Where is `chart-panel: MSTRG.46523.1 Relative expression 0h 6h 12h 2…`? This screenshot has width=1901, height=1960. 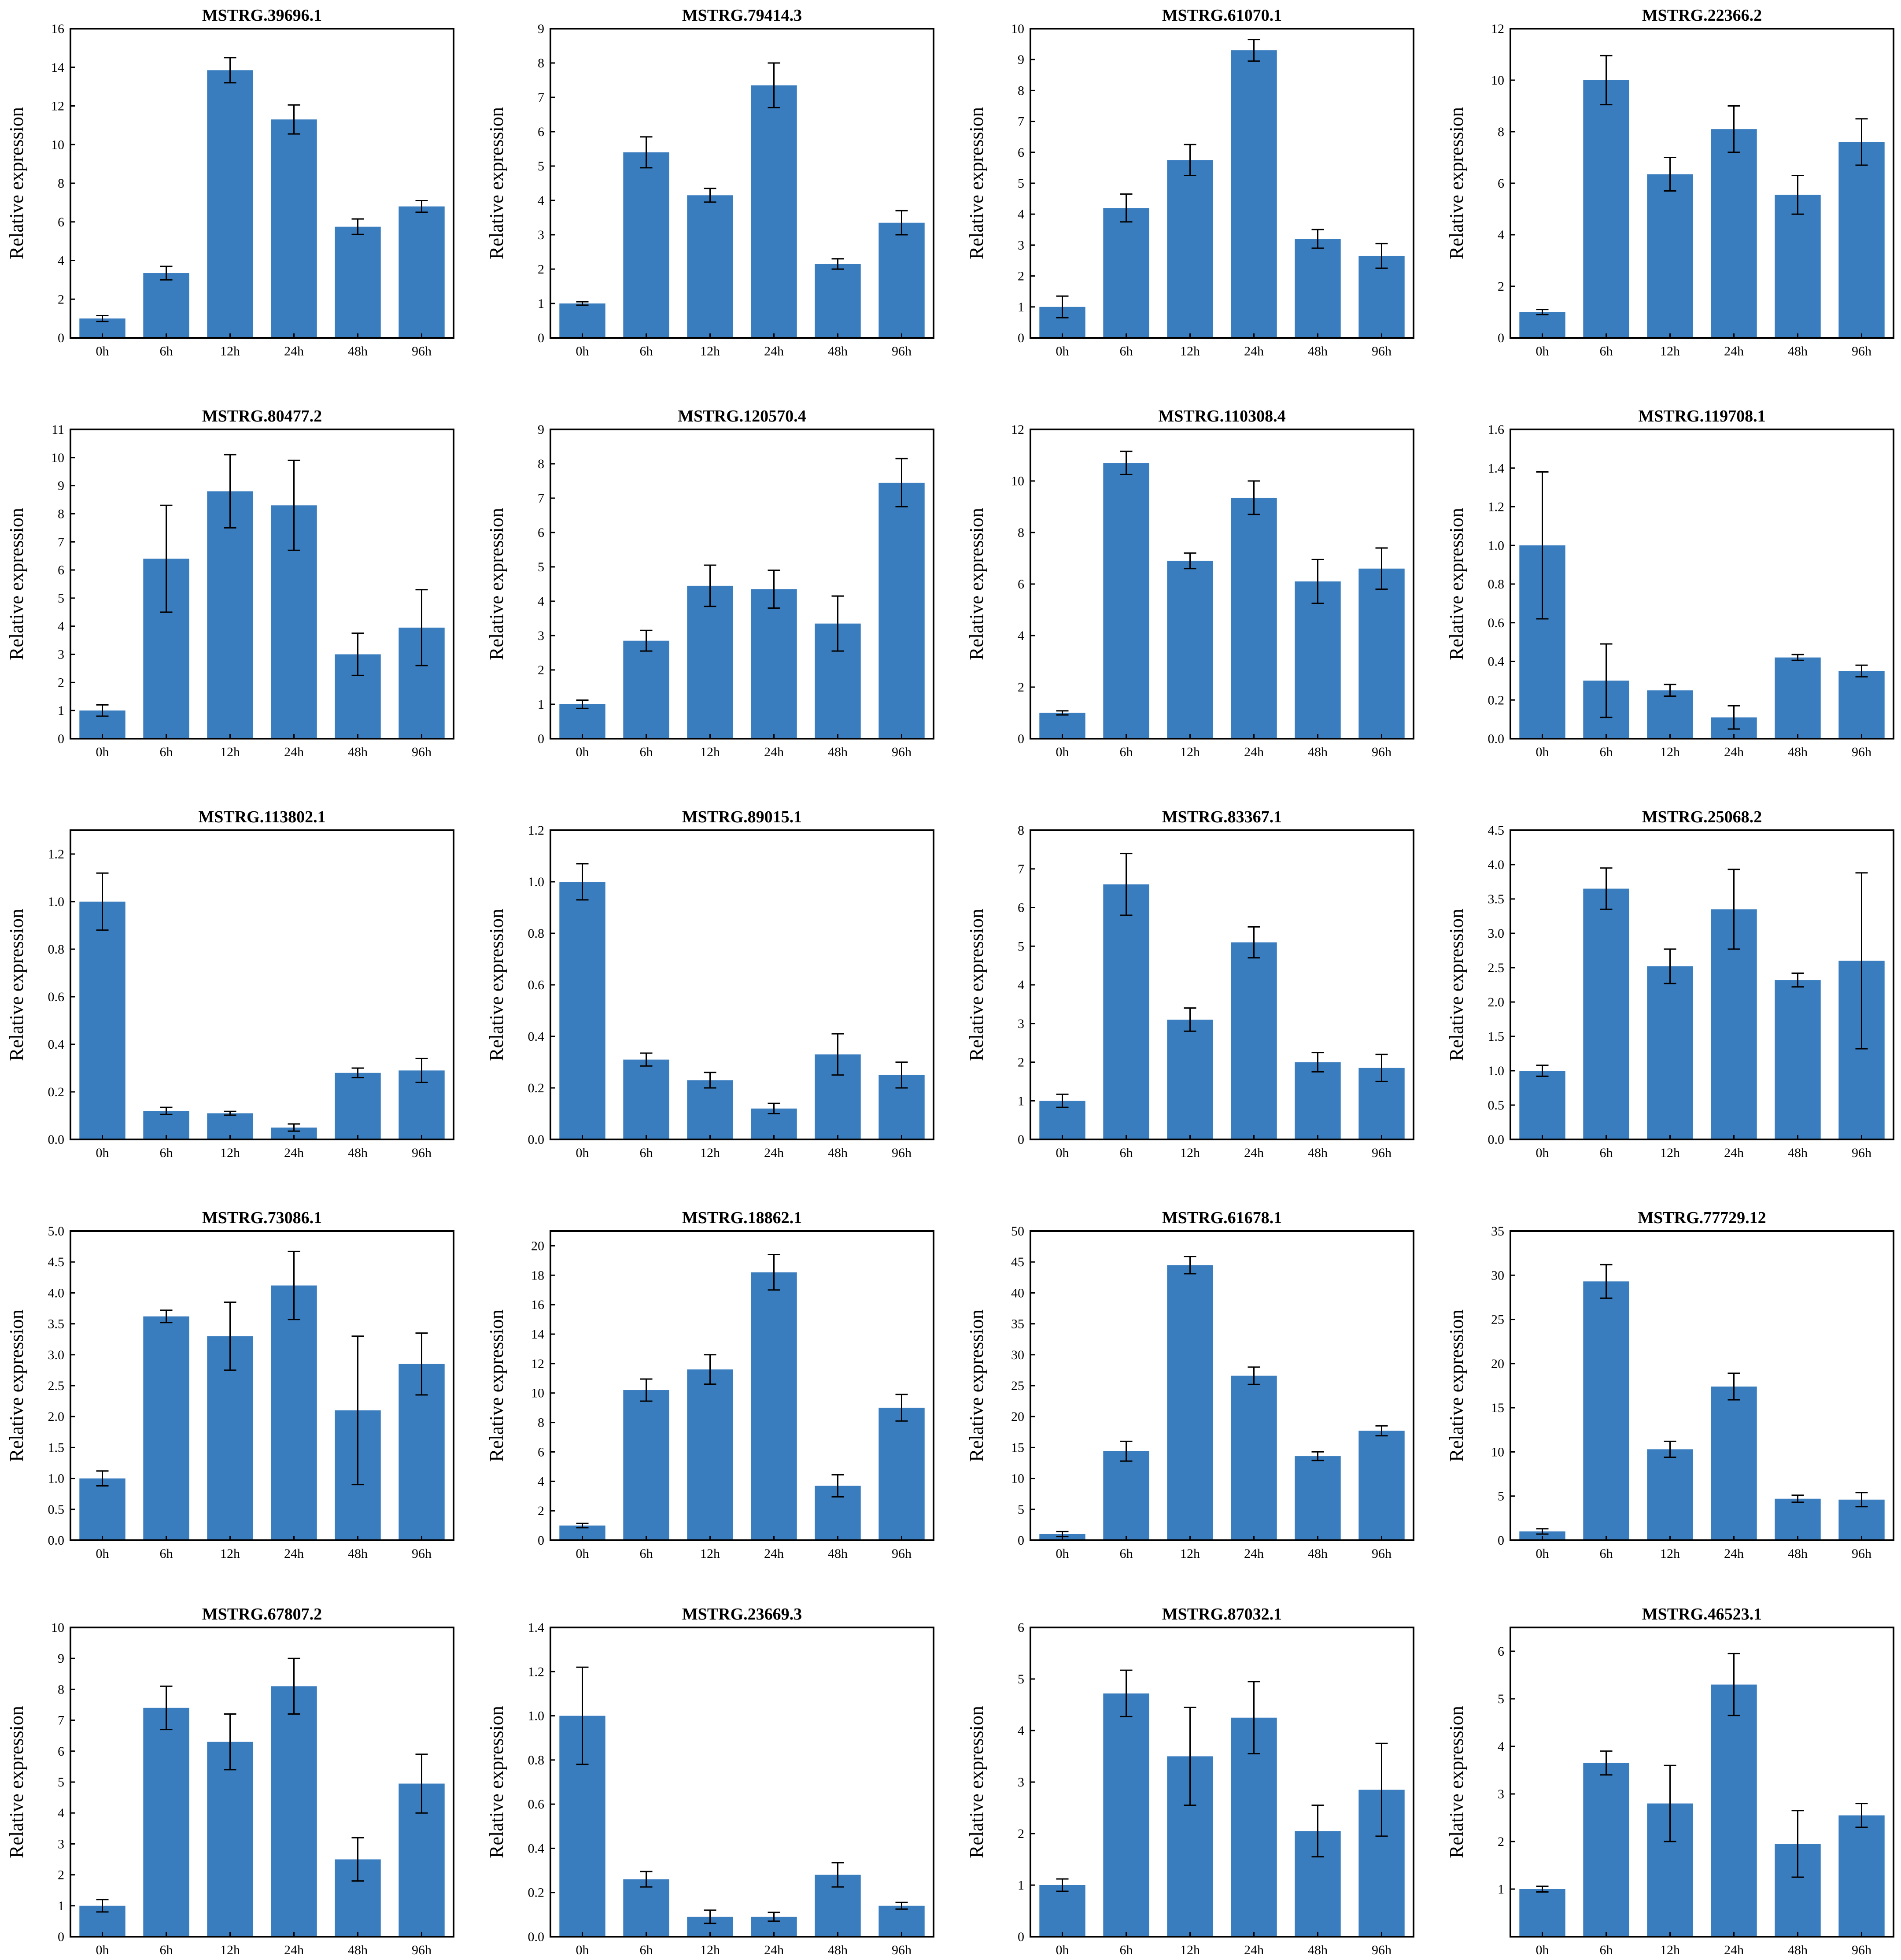 chart-panel: MSTRG.46523.1 Relative expression 0h 6h 12h 2… is located at coordinates (1670, 1781).